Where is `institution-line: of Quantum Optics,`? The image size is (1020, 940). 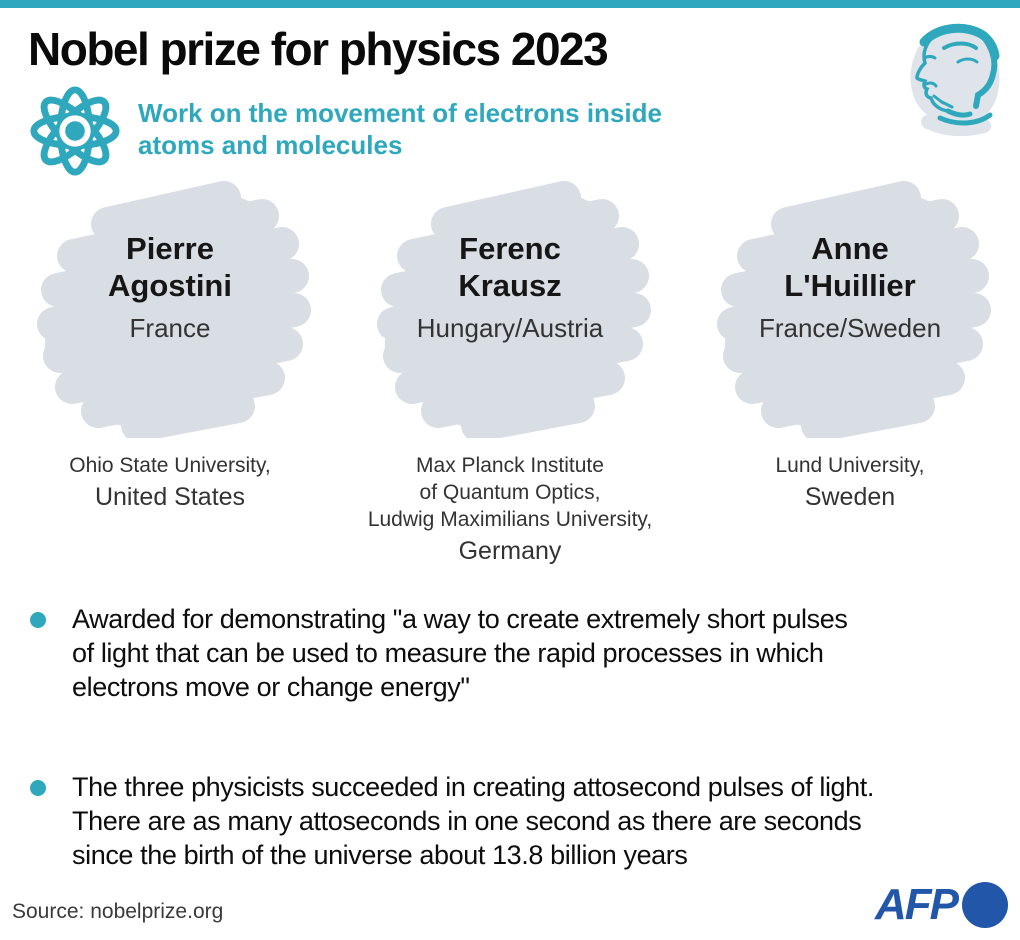 institution-line: of Quantum Optics, is located at coordinates (510, 492).